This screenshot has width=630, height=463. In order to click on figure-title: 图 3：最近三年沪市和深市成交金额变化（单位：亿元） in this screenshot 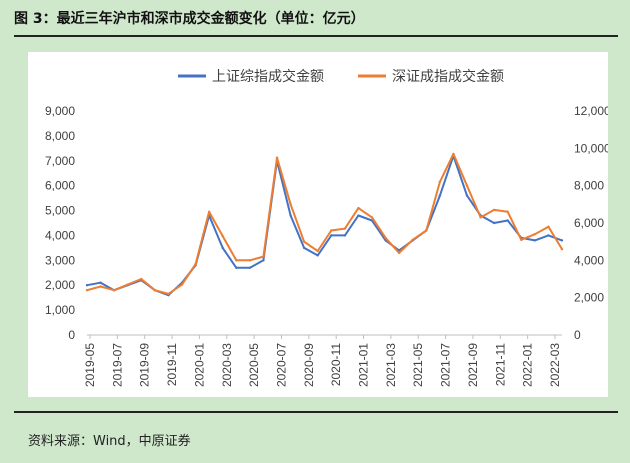, I will do `click(189, 19)`.